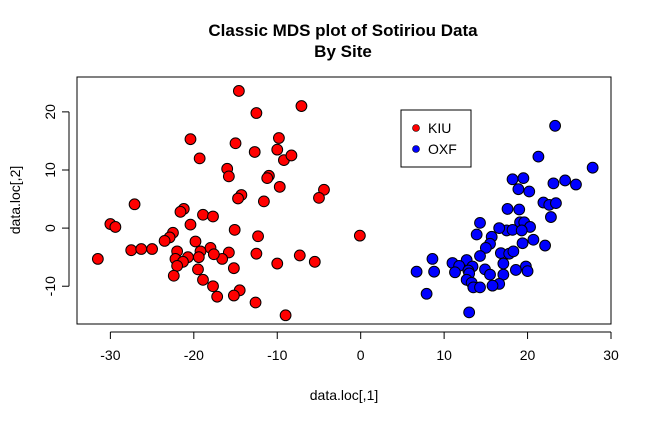 Image resolution: width=651 pixels, height=429 pixels. I want to click on chart-title-line-1: Classic MDS plot of Sotiriou Data, so click(343, 30).